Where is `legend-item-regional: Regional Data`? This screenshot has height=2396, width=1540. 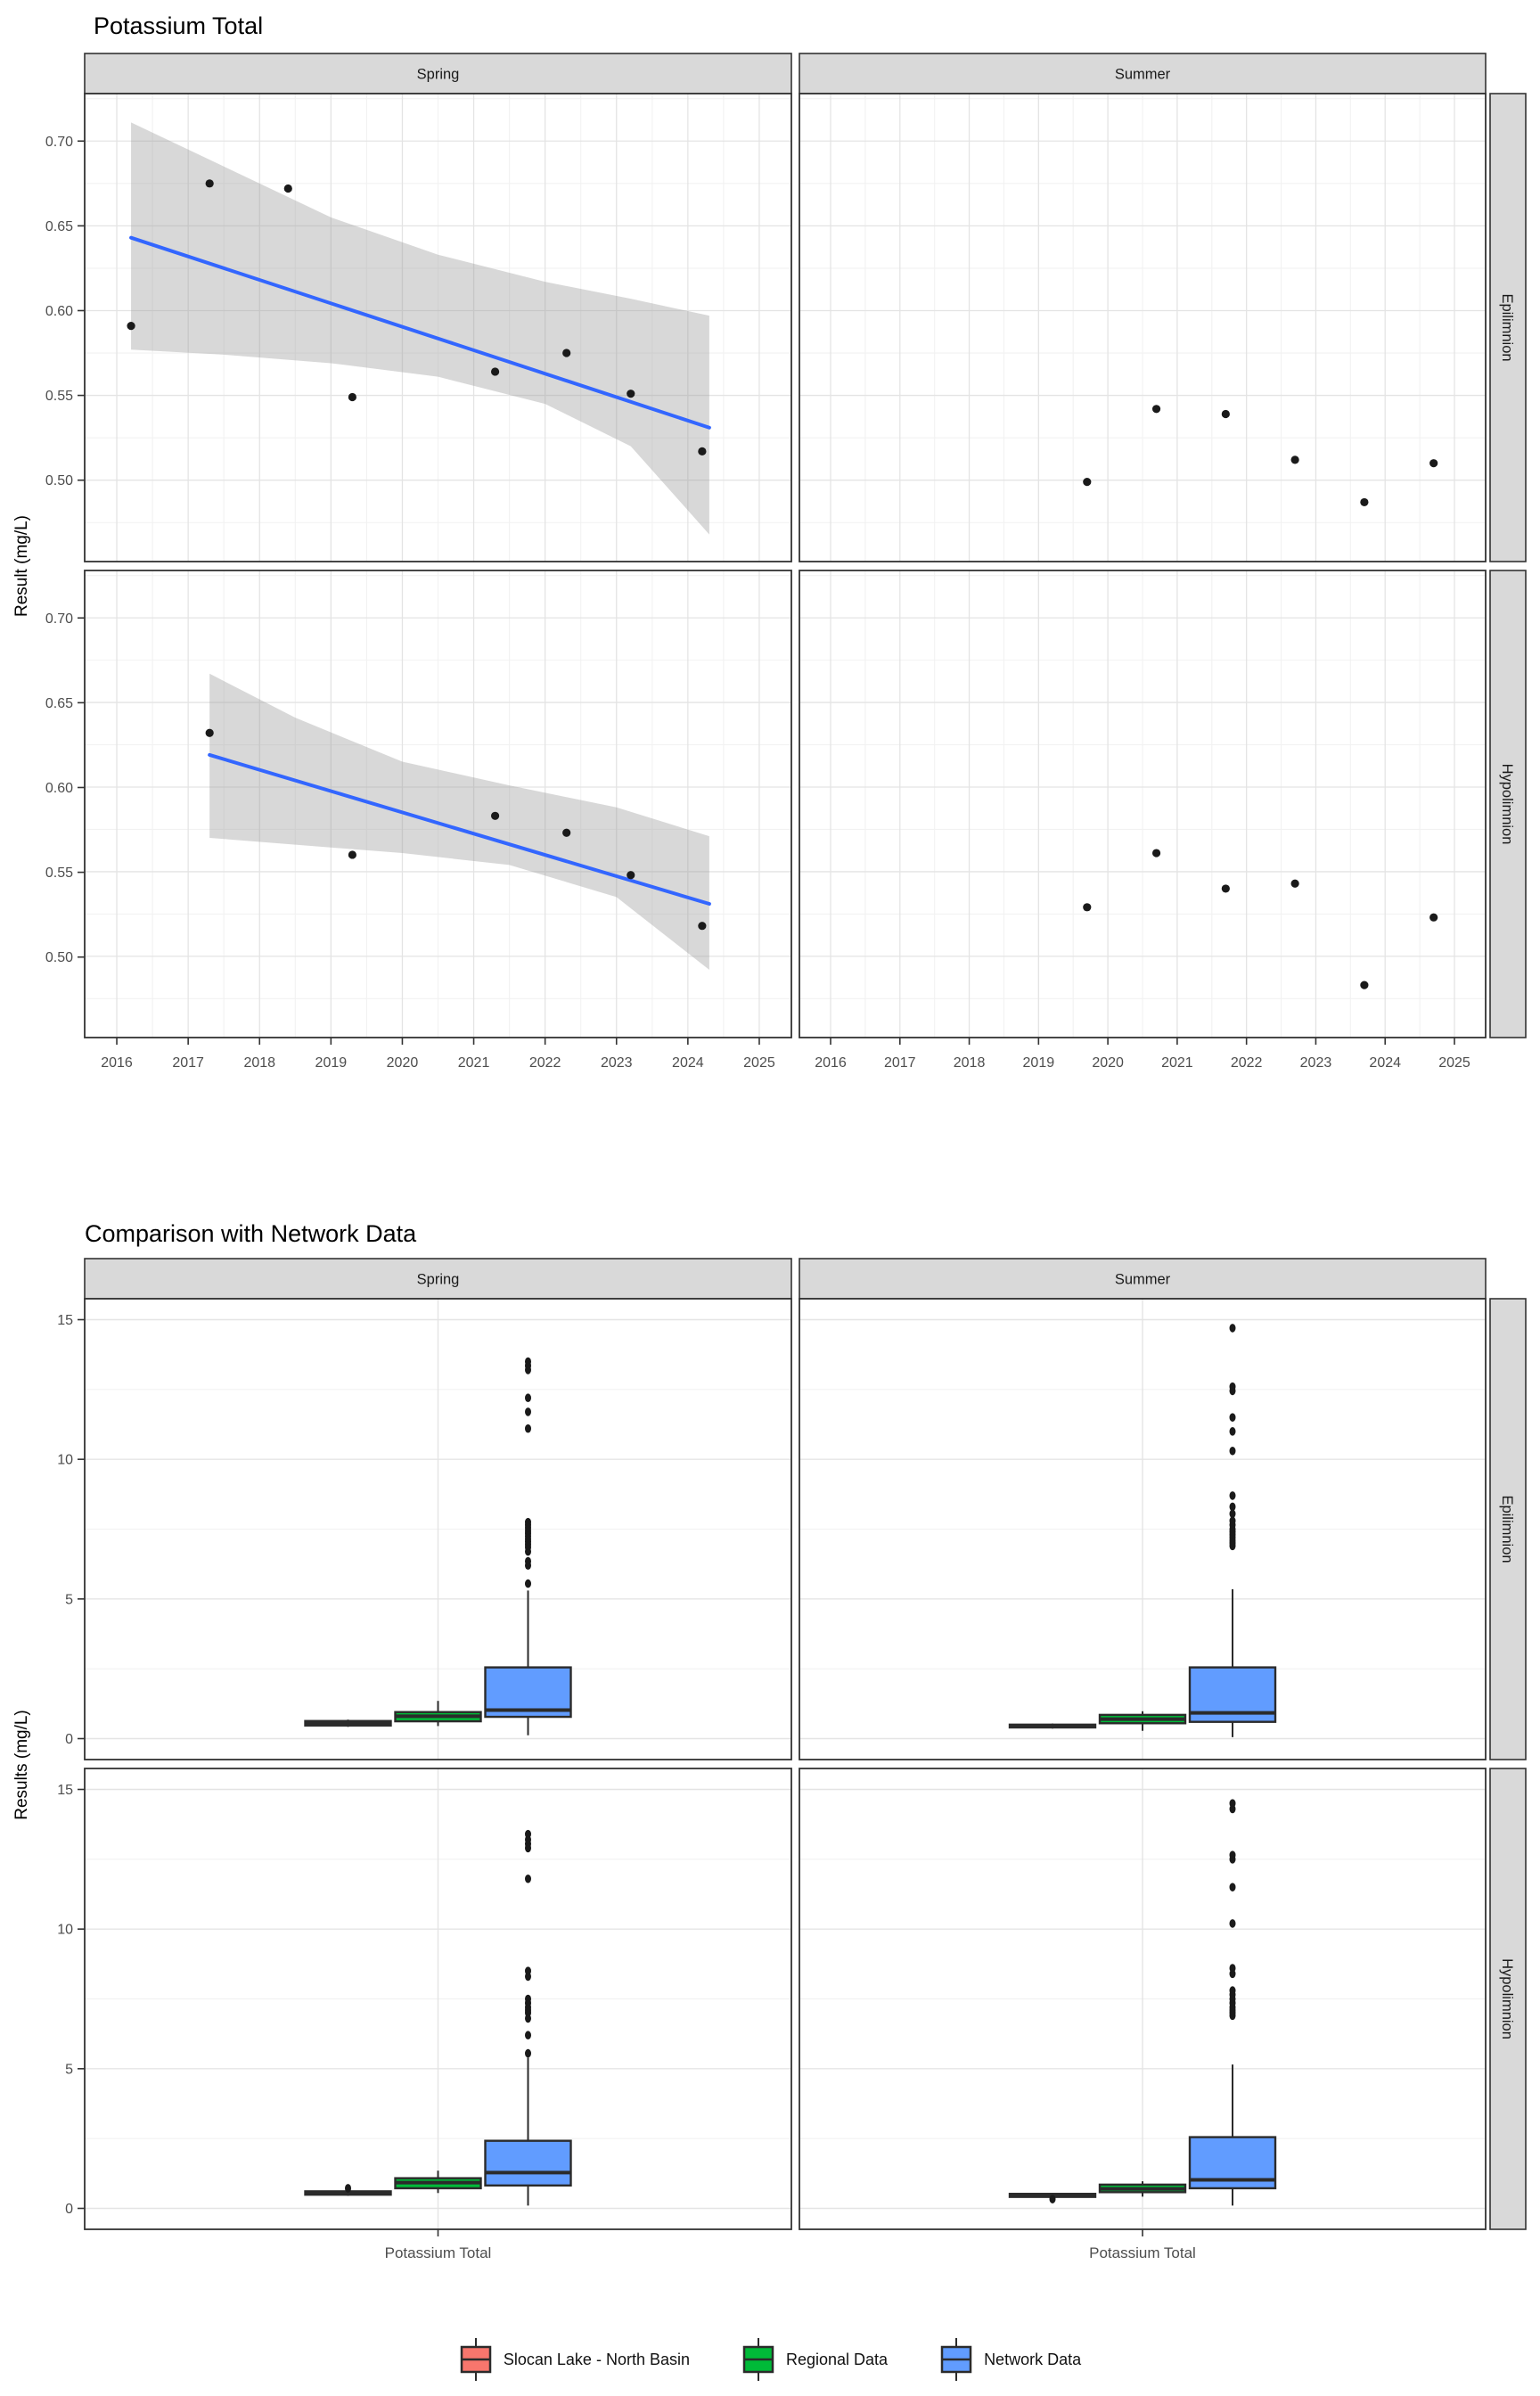
legend-item-regional: Regional Data is located at coordinates (814, 2359).